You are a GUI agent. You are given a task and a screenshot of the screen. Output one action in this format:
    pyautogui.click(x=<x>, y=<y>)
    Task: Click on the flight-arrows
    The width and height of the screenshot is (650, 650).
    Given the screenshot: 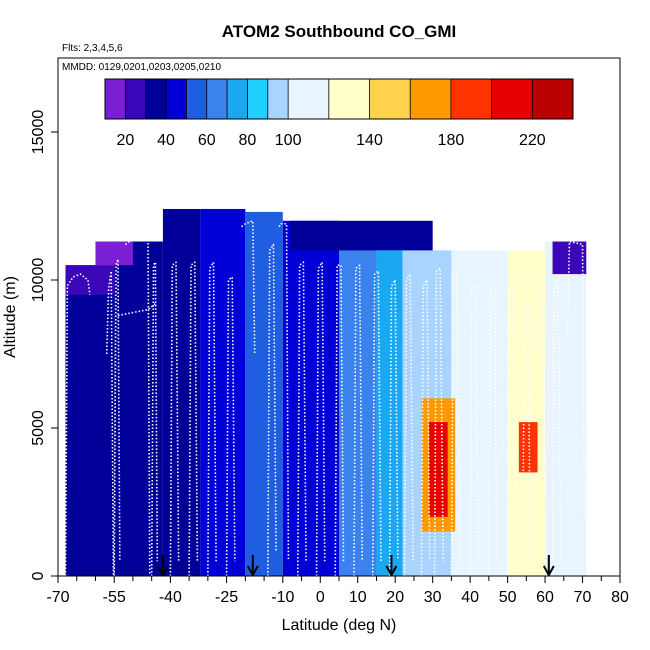 What is the action you would take?
    pyautogui.click(x=356, y=565)
    